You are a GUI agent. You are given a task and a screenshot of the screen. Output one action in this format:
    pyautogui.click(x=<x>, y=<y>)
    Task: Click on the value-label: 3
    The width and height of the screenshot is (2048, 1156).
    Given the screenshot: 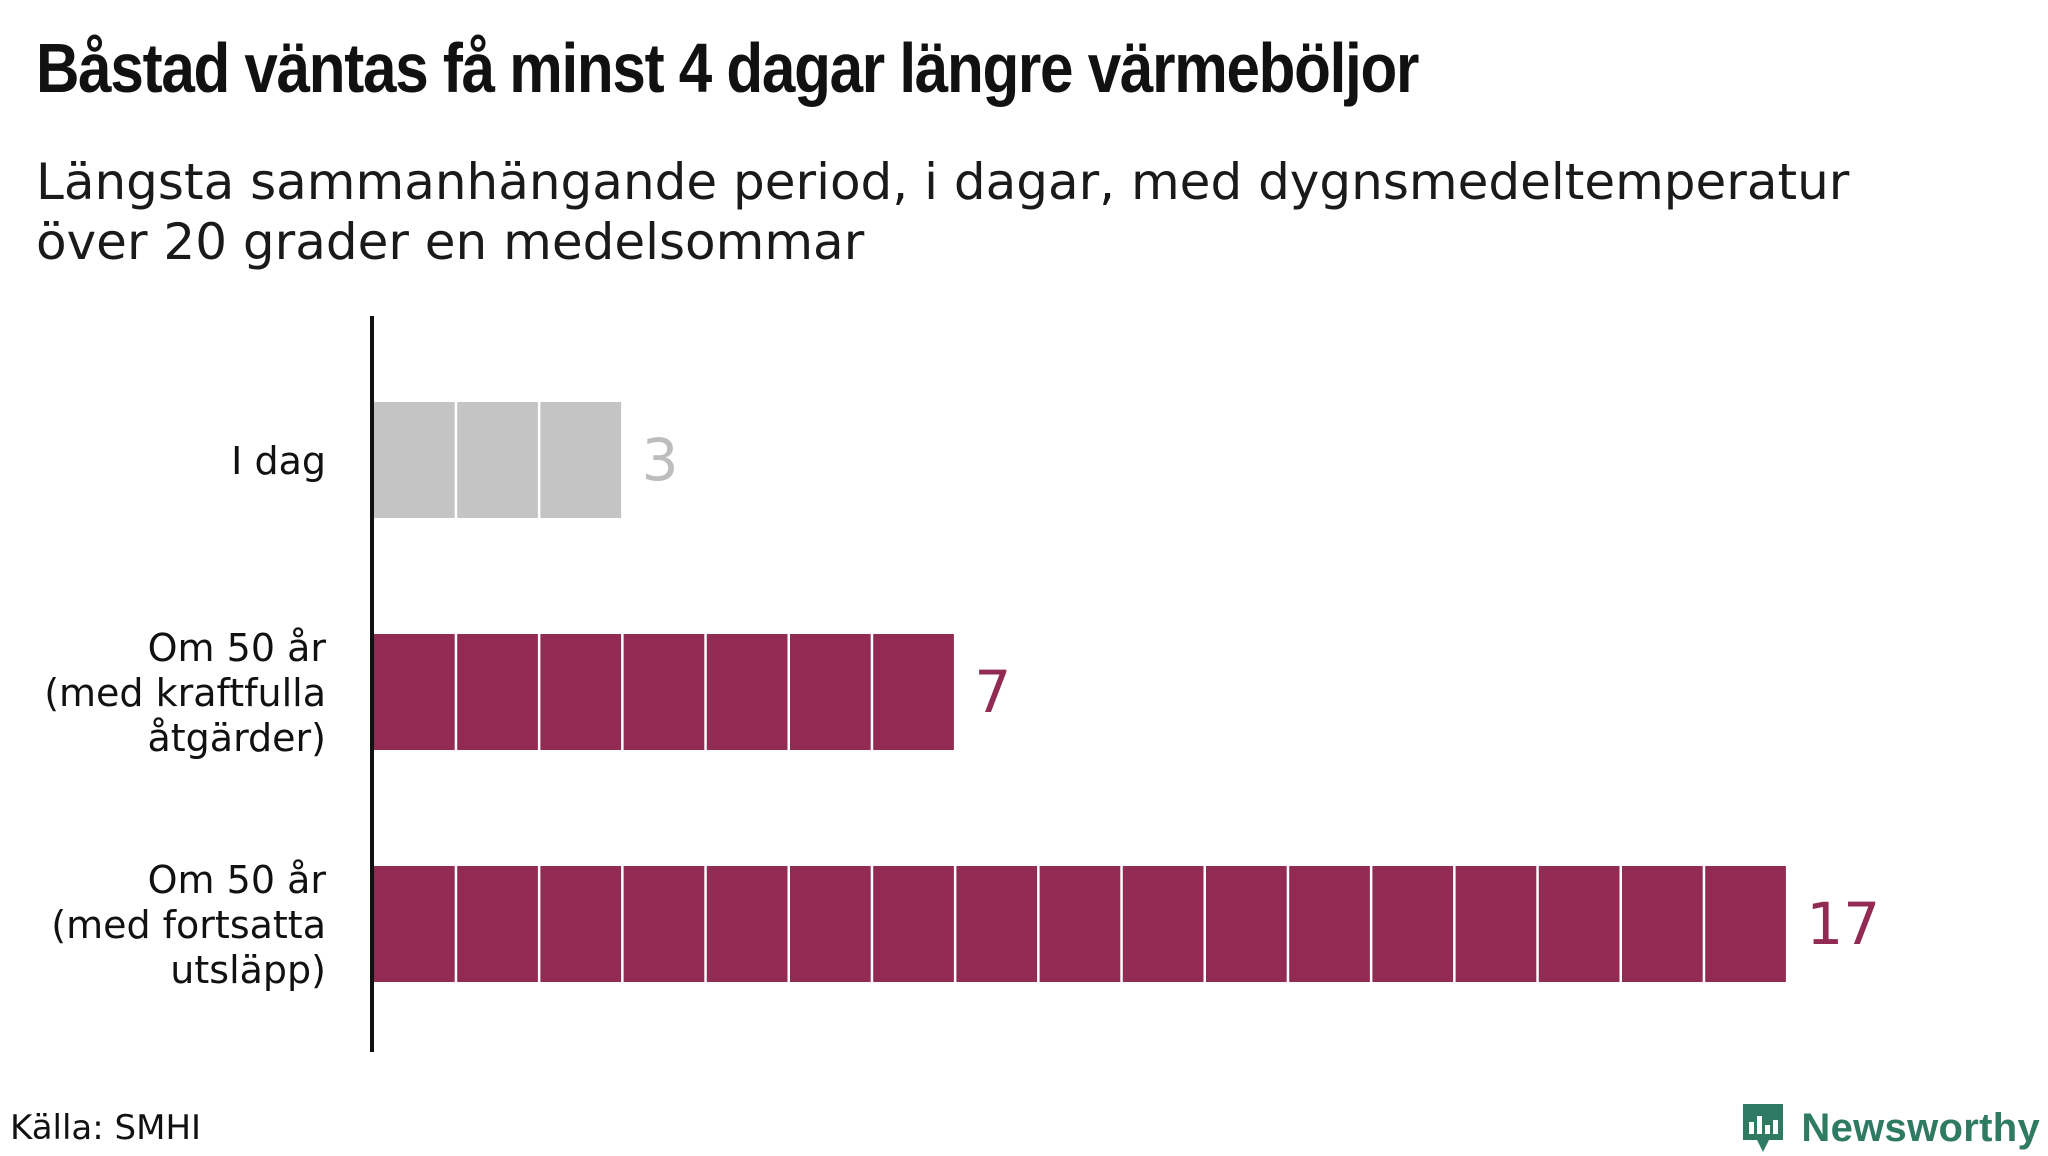 What is the action you would take?
    pyautogui.click(x=660, y=460)
    